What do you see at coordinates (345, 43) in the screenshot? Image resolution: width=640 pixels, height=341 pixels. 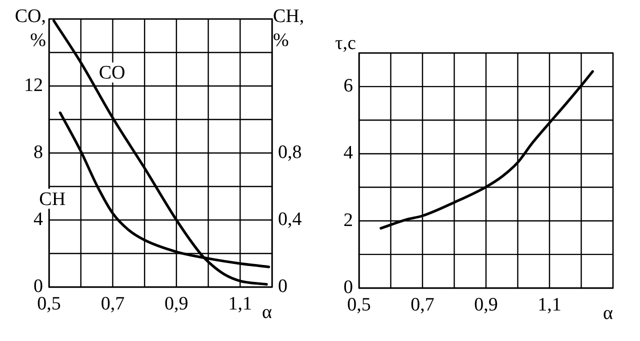 I see `y-axis-title: τ,c` at bounding box center [345, 43].